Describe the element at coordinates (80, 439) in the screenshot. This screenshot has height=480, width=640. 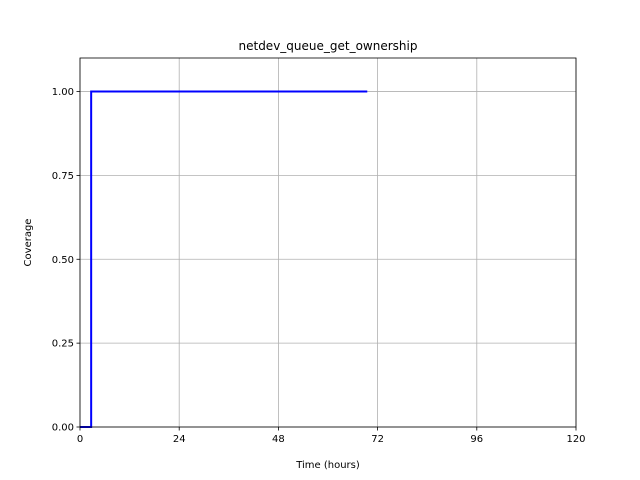
I see `x-tick-label: 0` at that location.